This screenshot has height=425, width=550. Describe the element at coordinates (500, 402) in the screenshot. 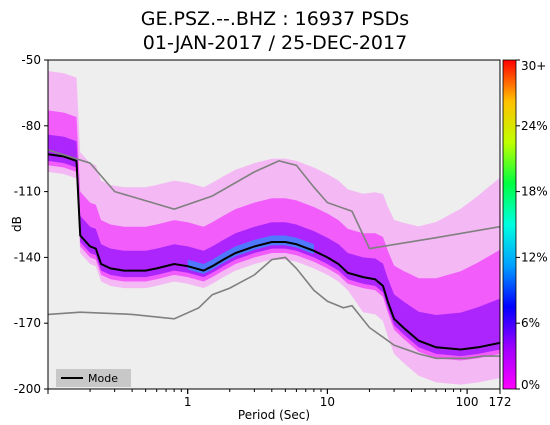

I see `x-tick-label: 172` at that location.